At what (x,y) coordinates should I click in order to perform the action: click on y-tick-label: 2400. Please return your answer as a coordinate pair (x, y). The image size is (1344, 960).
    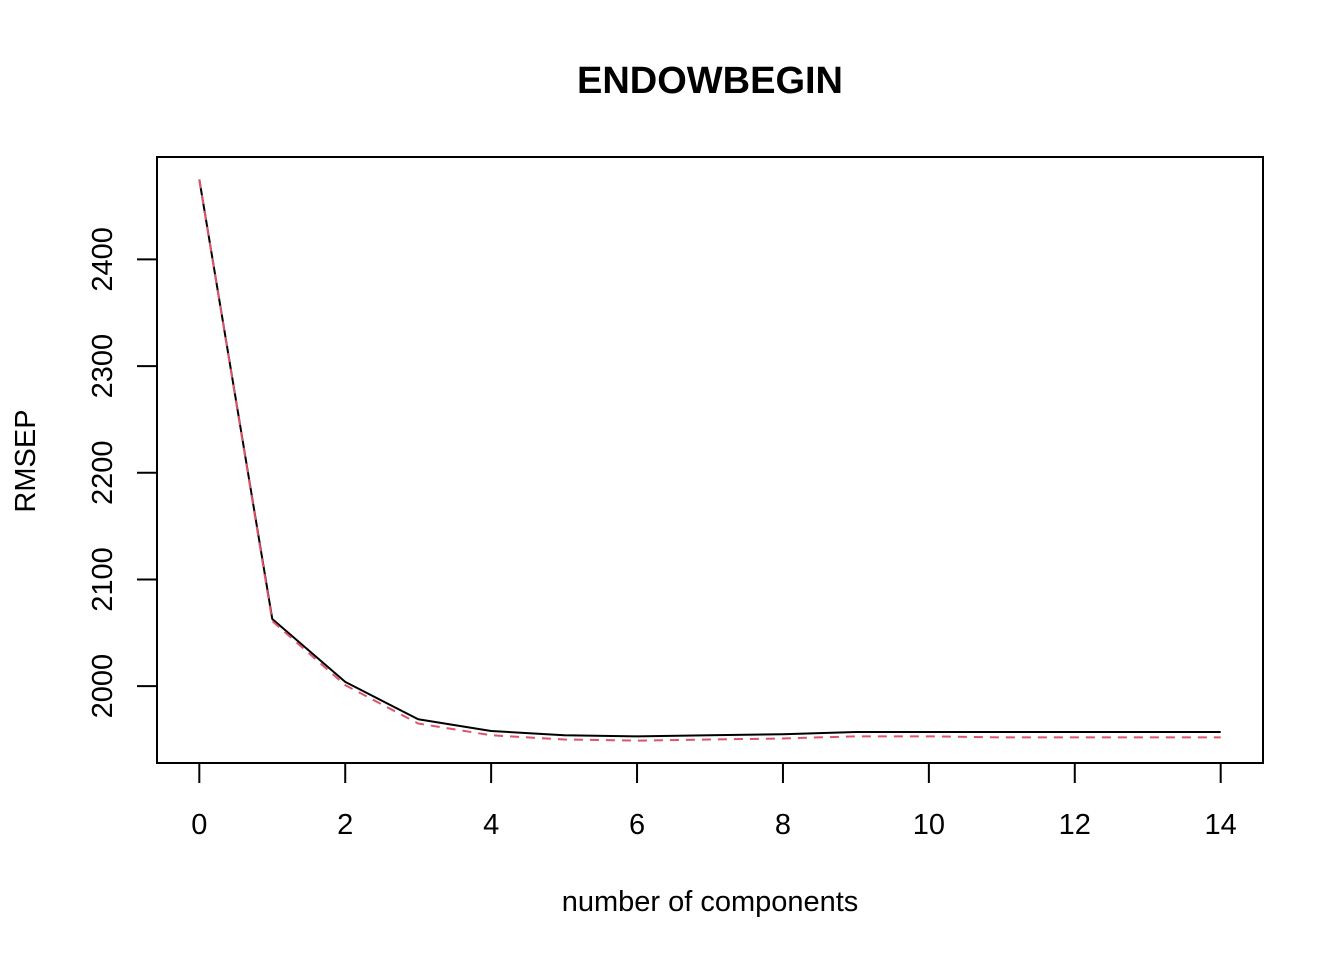
    Looking at the image, I should click on (103, 259).